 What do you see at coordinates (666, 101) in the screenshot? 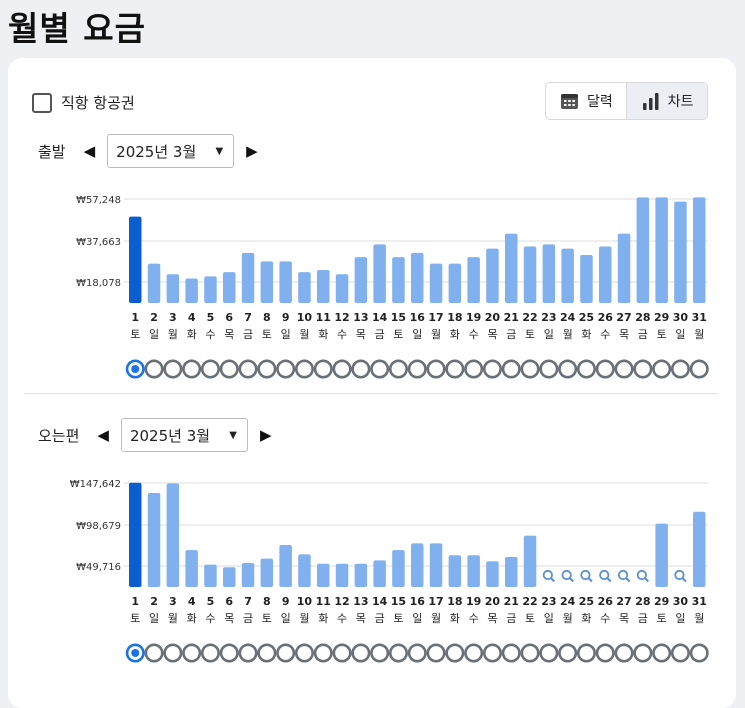
I see `chart-view-button: 차트` at bounding box center [666, 101].